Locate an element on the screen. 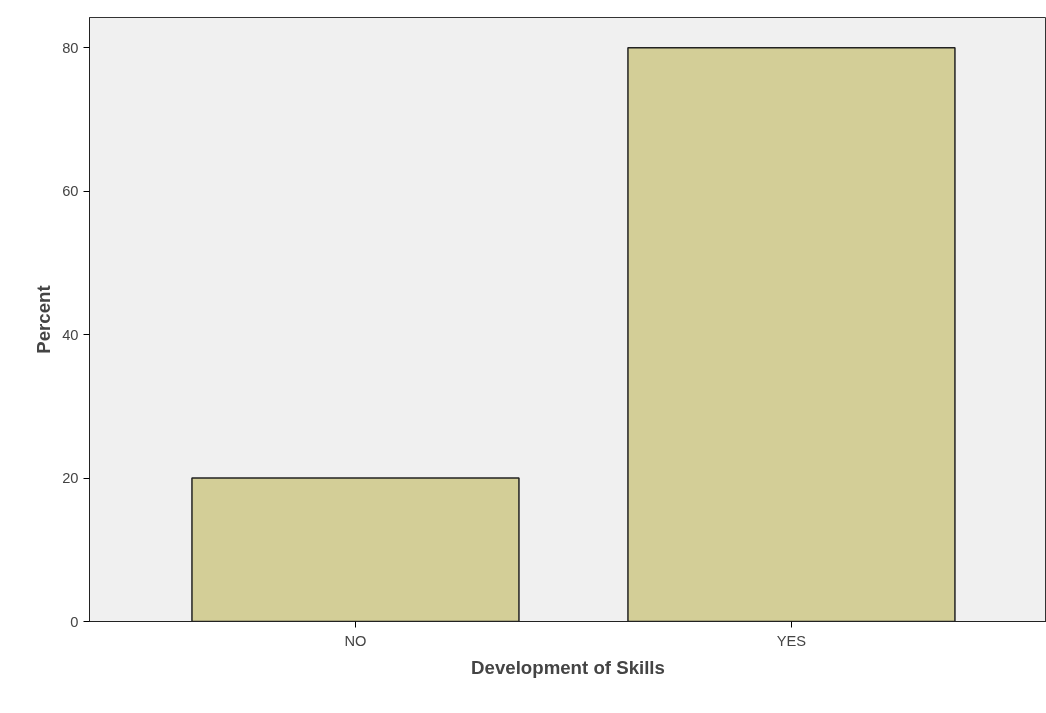 The width and height of the screenshot is (1046, 713). y-axis-title: Percent is located at coordinates (44, 319).